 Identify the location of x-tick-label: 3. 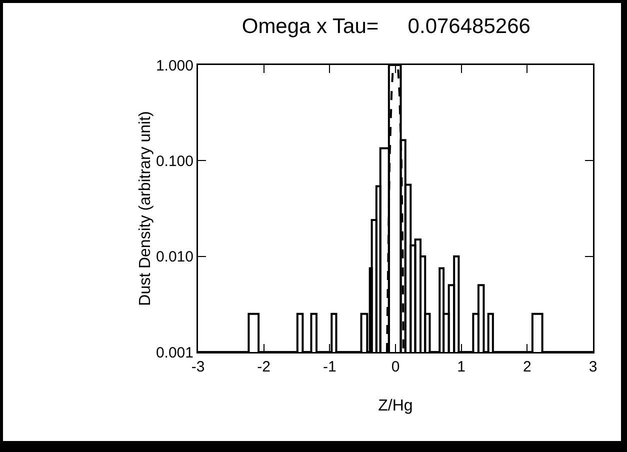
(593, 367).